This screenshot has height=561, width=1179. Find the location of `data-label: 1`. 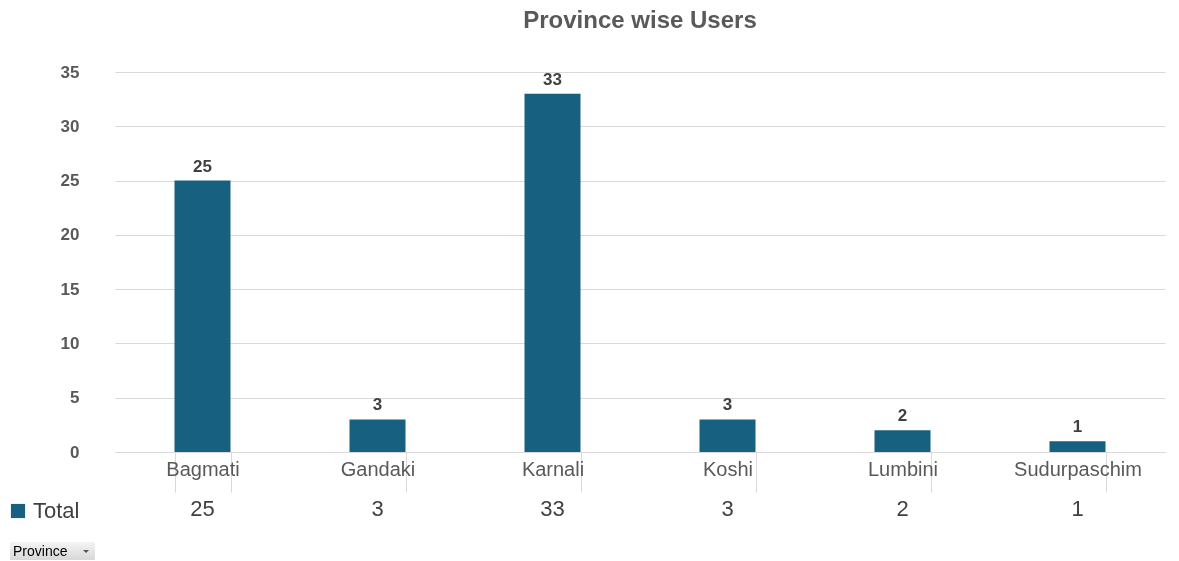

data-label: 1 is located at coordinates (1077, 508).